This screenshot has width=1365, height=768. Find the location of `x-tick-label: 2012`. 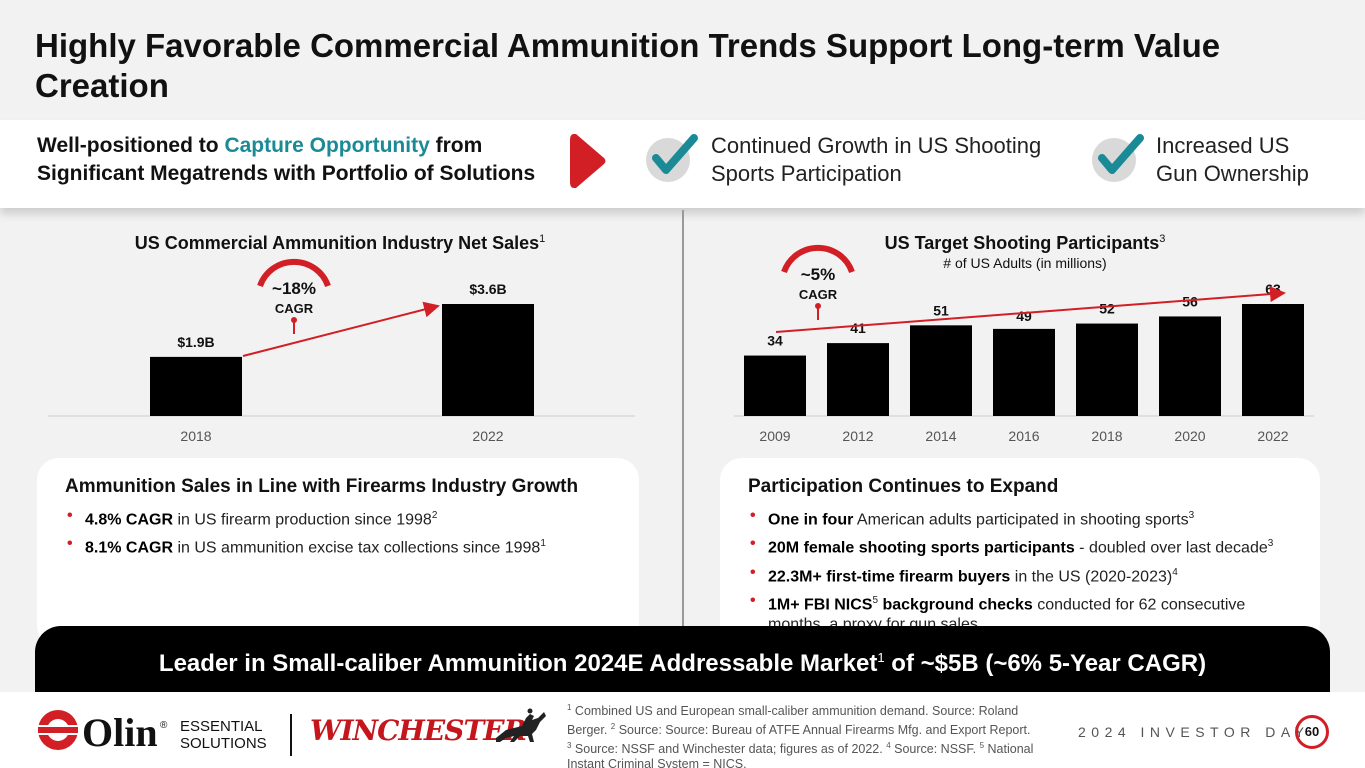

x-tick-label: 2012 is located at coordinates (857, 436).